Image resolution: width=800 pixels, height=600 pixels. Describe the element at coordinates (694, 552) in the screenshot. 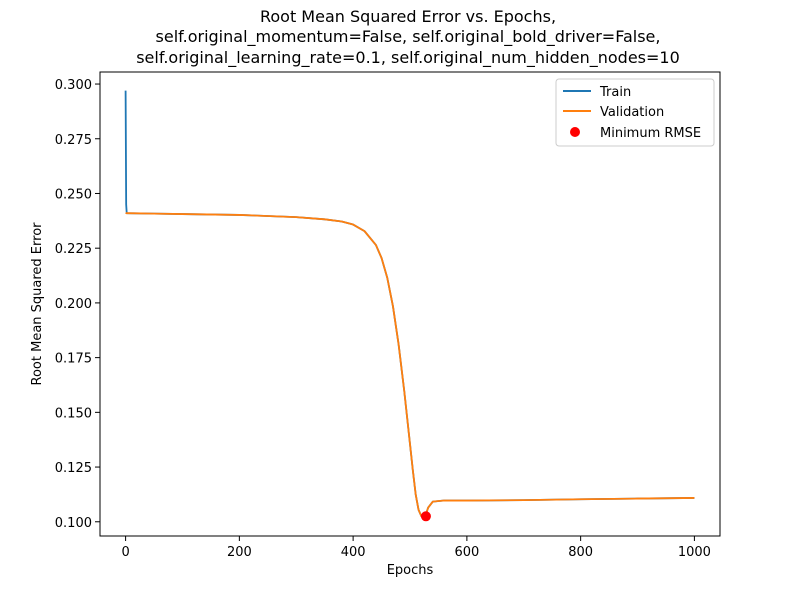

I see `x-tick-label: 1000` at that location.